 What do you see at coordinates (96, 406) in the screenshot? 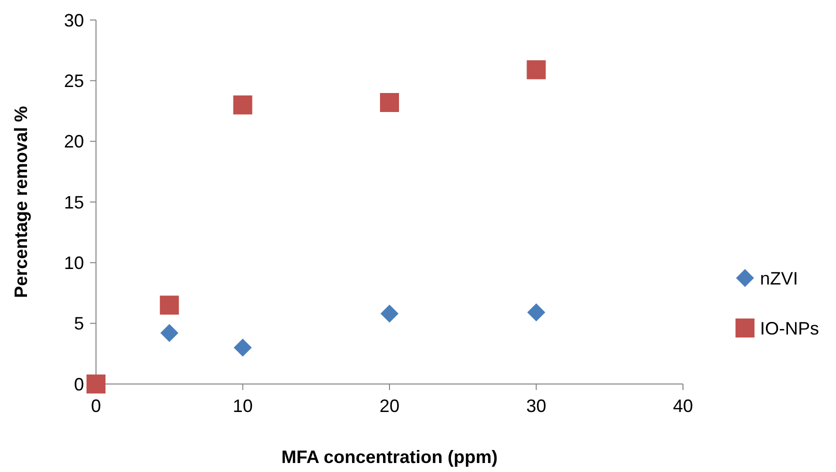
I see `x-tick-label: 0` at bounding box center [96, 406].